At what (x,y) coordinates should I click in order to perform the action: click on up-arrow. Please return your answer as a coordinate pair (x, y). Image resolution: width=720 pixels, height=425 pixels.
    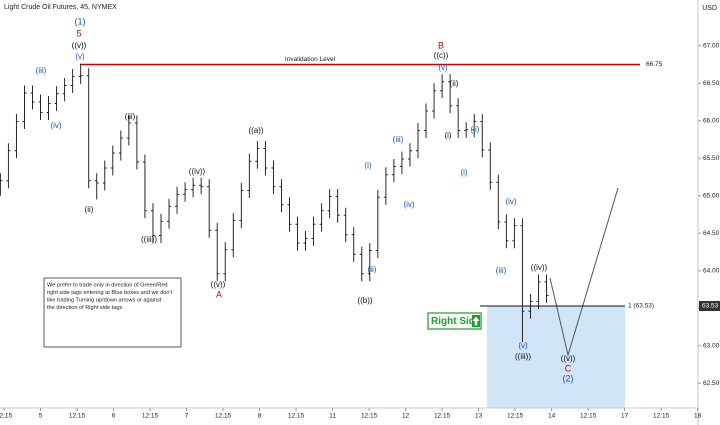
    Looking at the image, I should click on (476, 321).